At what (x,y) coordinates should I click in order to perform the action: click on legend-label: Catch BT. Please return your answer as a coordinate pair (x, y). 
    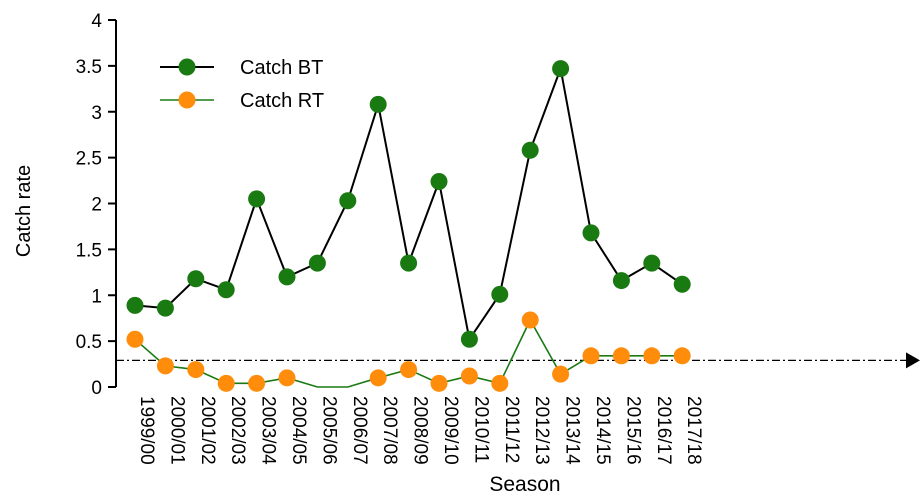
    Looking at the image, I should click on (281, 68).